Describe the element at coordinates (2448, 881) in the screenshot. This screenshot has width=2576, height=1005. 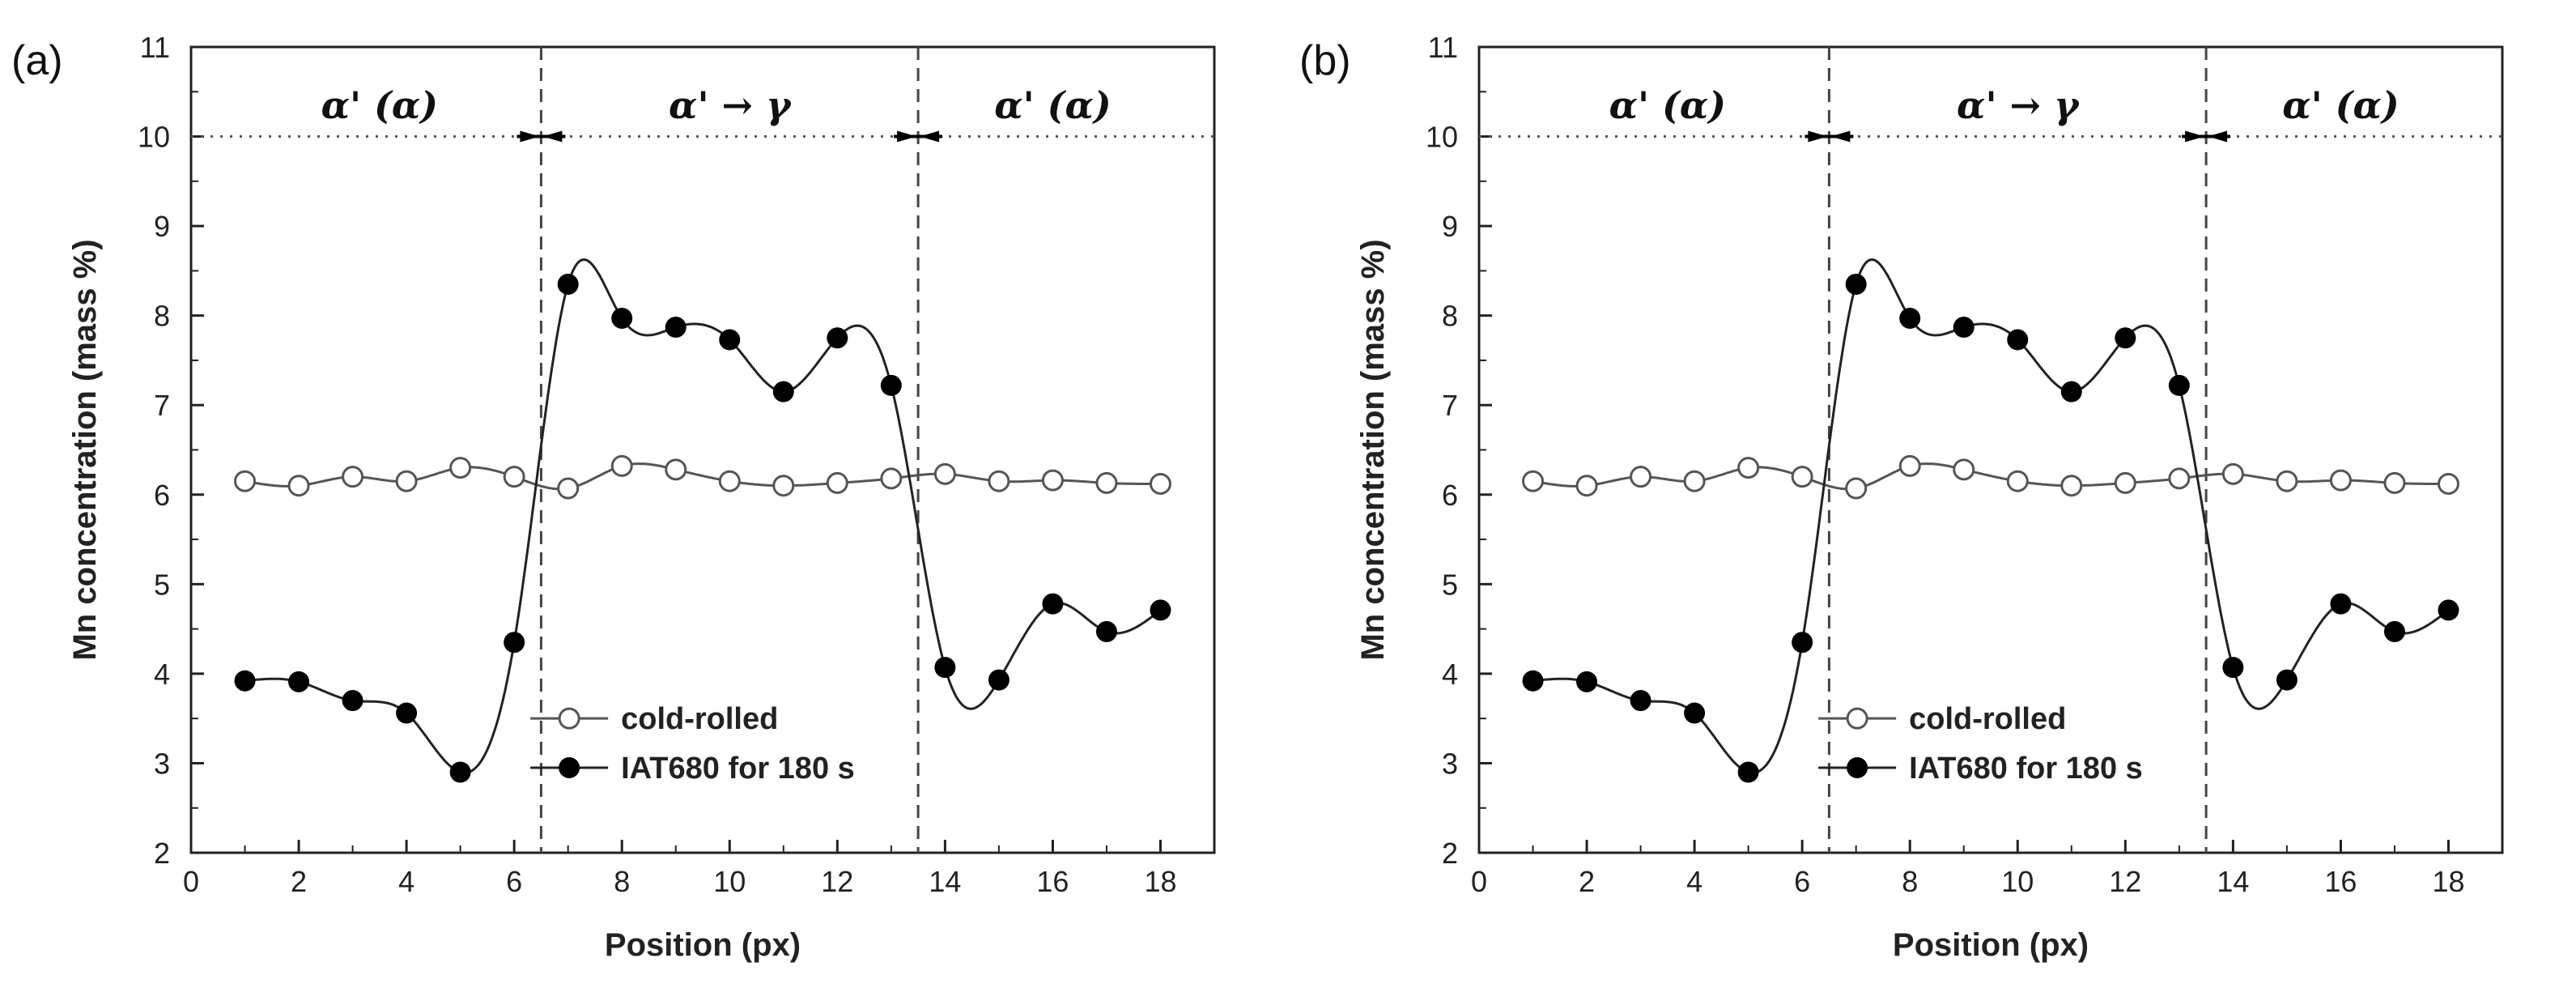
I see `x-tick-label: 18` at that location.